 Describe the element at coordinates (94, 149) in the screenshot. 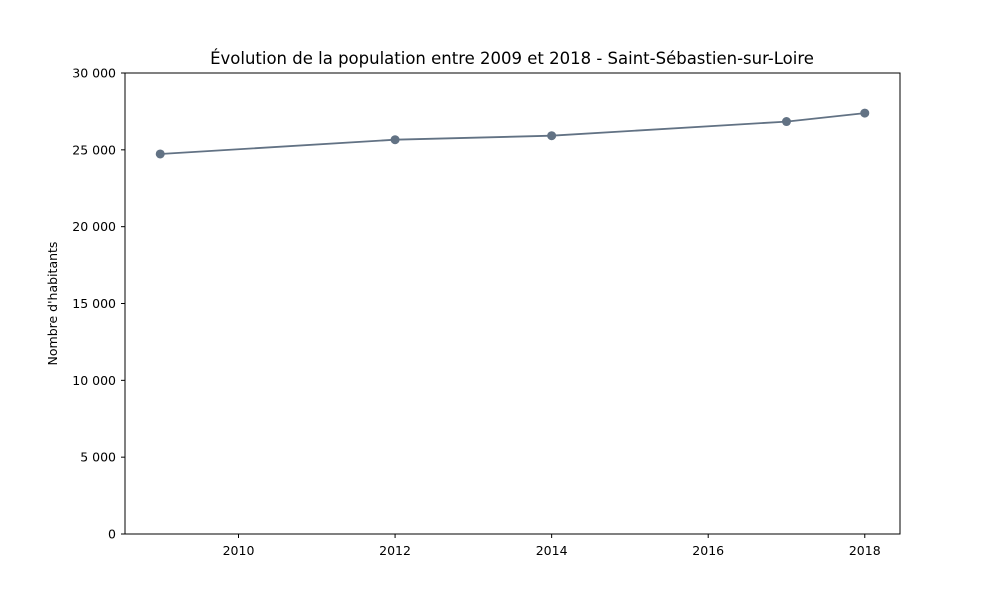

I see `y-tick-label: 25 000` at that location.